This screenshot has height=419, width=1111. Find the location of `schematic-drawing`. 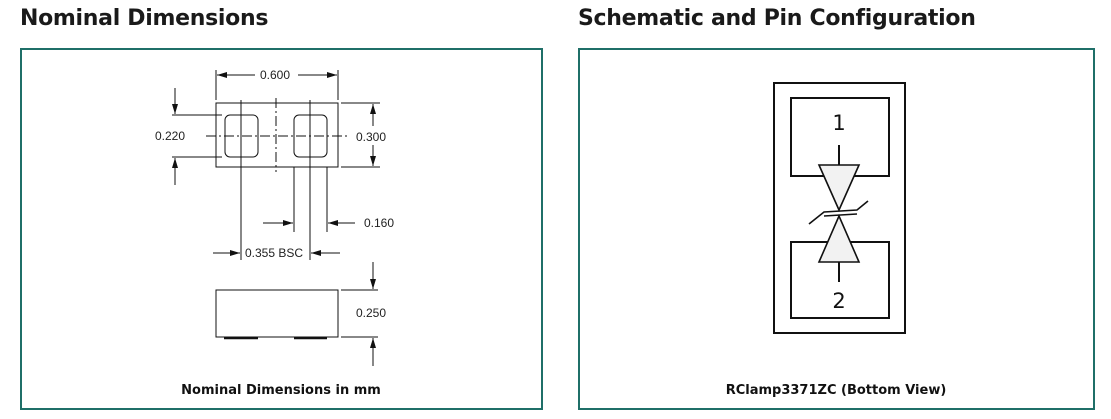

schematic-drawing is located at coordinates (839, 208).